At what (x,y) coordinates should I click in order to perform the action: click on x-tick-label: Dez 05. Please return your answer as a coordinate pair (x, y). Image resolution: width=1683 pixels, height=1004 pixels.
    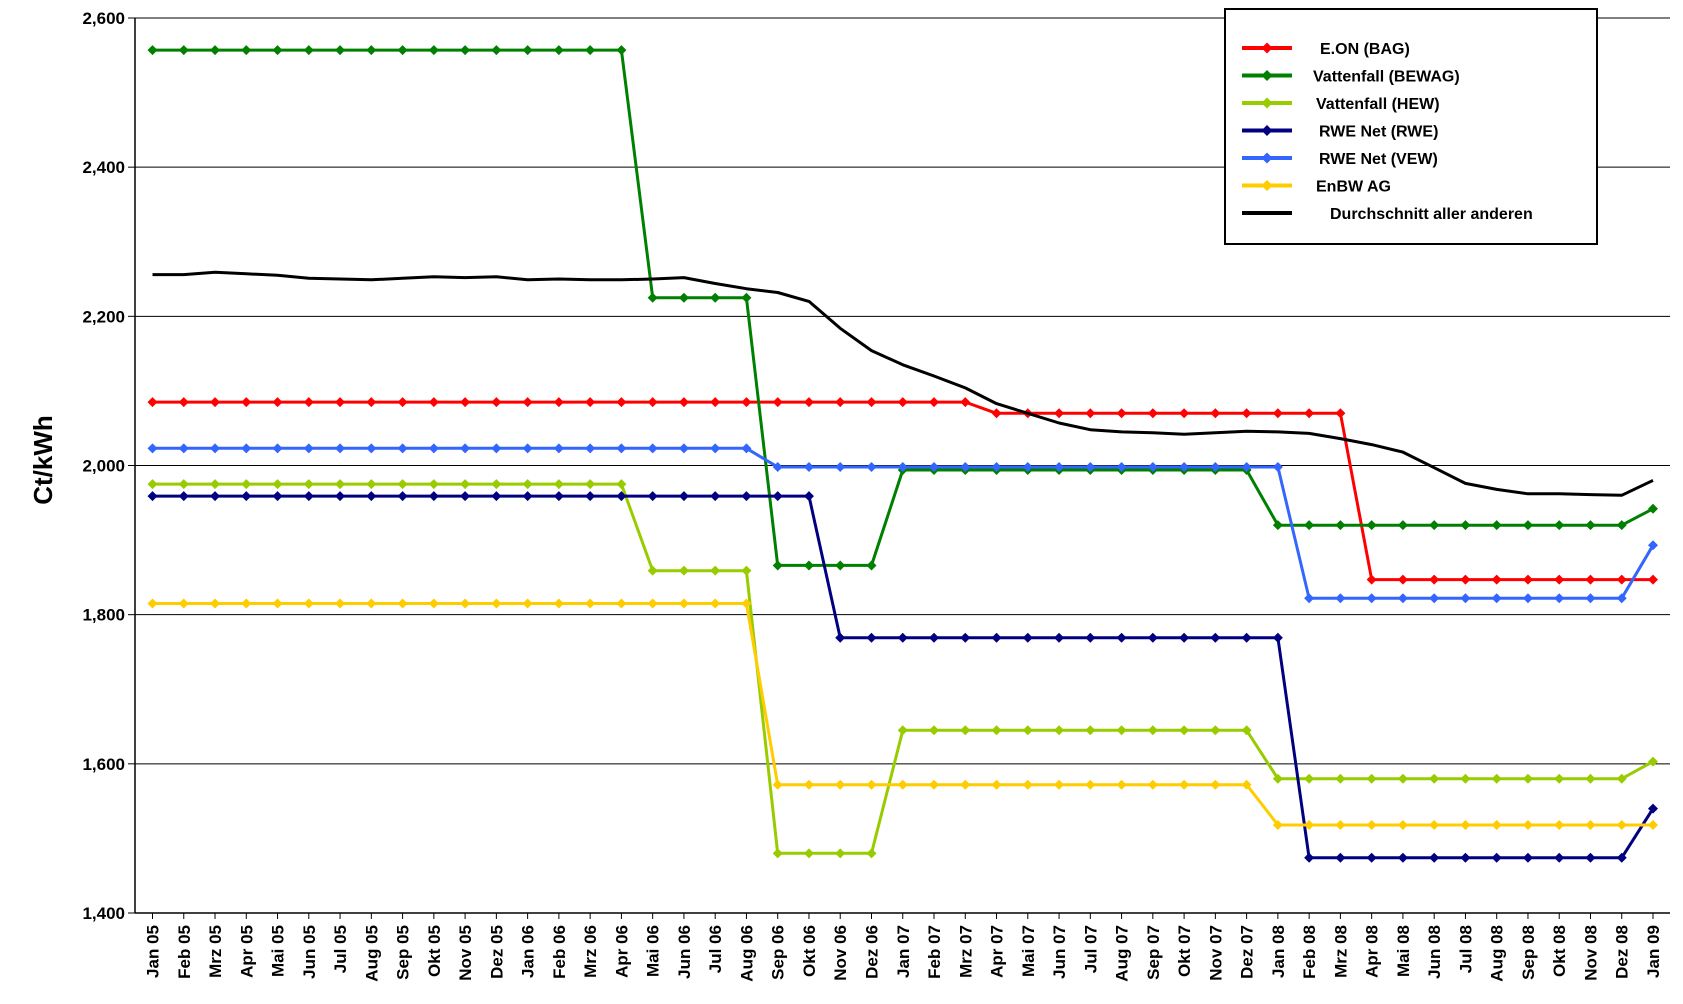
    Looking at the image, I should click on (496, 952).